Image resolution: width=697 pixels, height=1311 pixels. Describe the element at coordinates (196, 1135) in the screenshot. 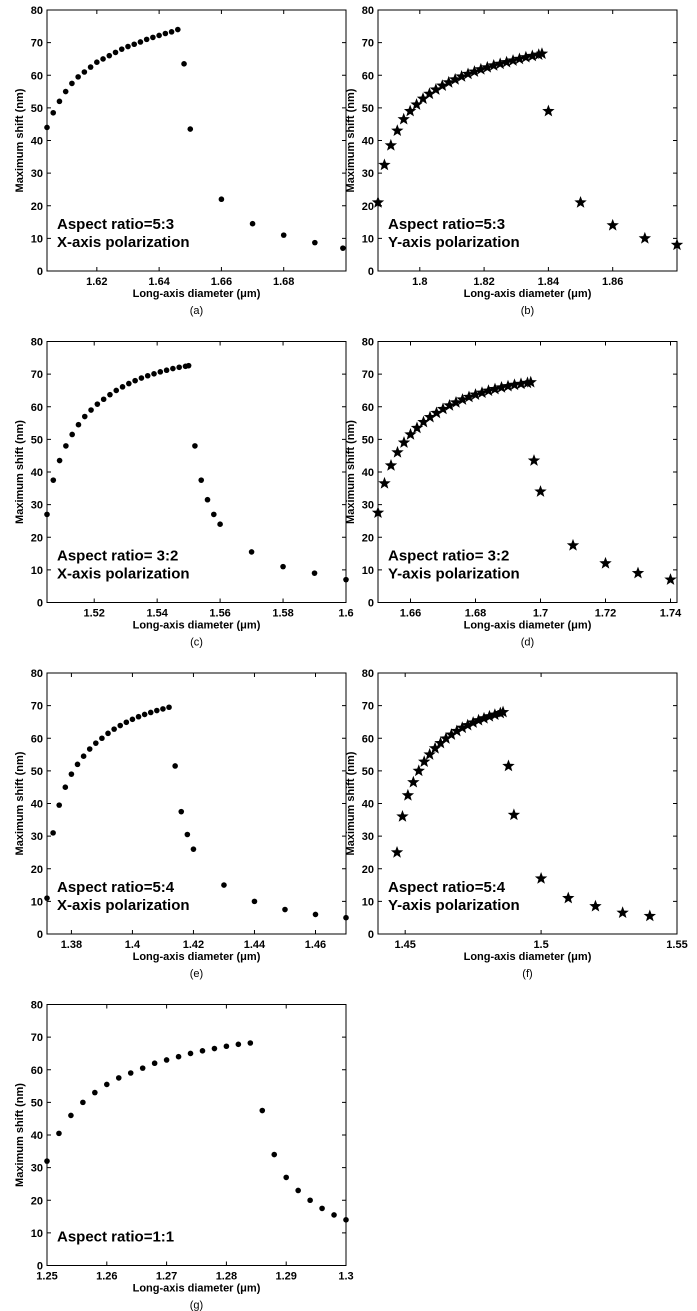

I see `plot-frame` at that location.